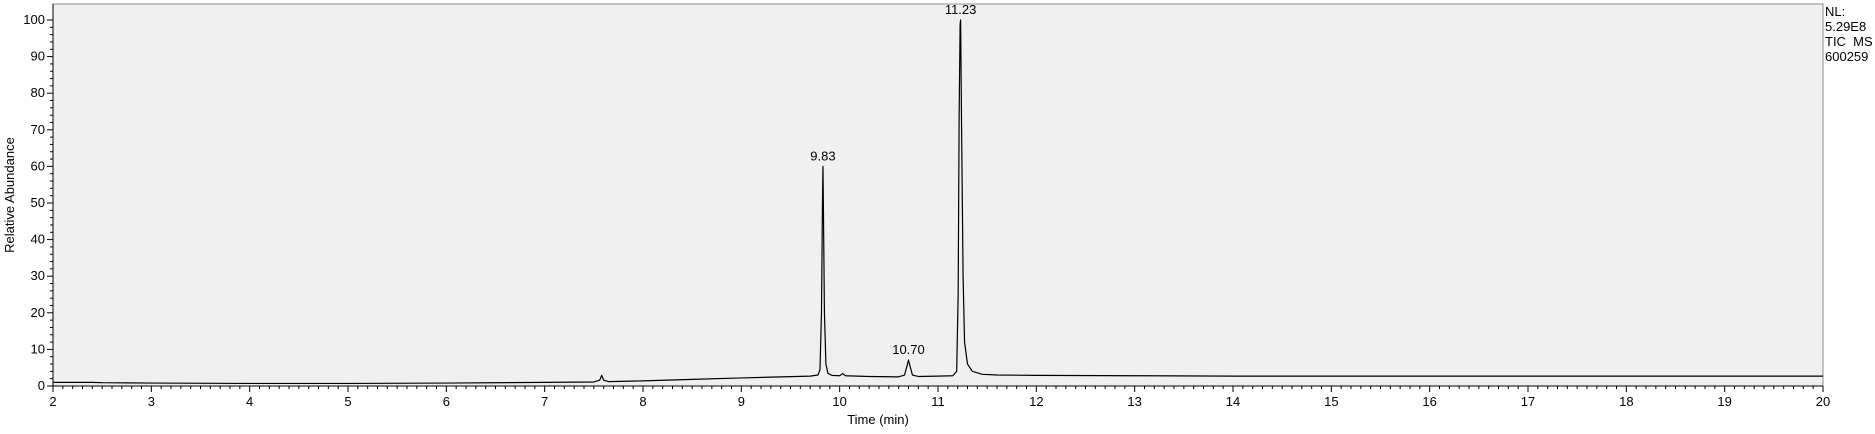 This screenshot has width=1875, height=434. Describe the element at coordinates (961, 9) in the screenshot. I see `peak-label: 11.23` at that location.